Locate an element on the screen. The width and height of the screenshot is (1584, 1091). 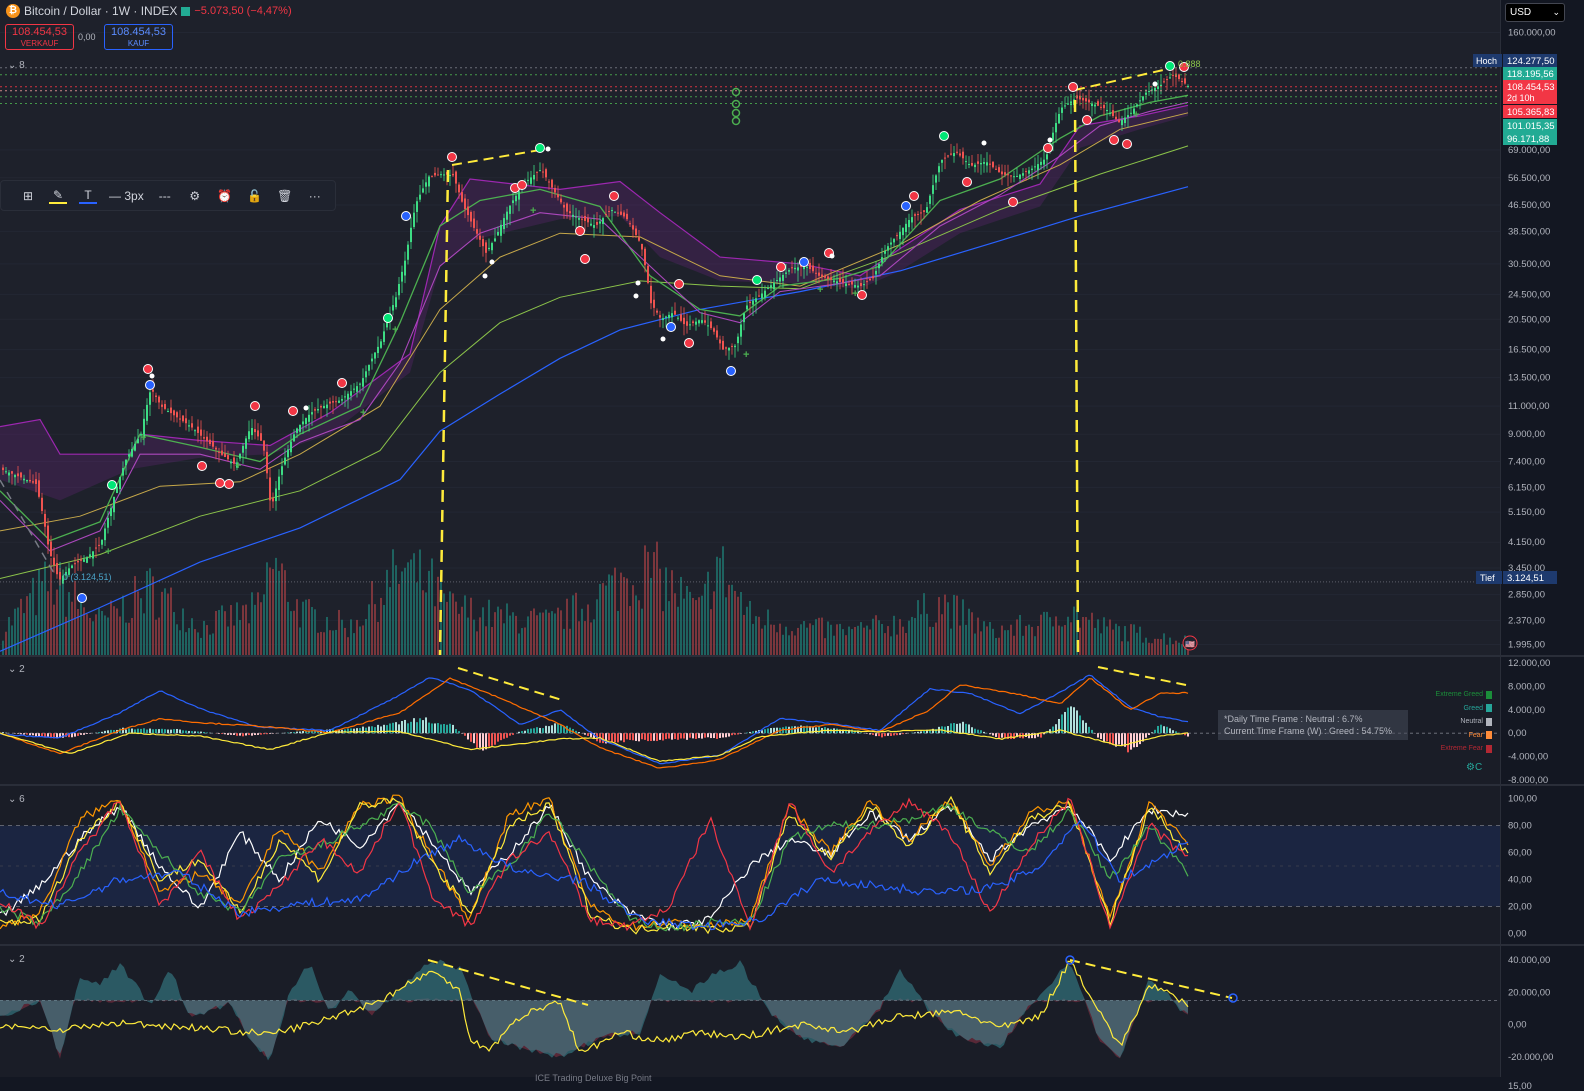
text-icon: T is located at coordinates (88, 196).